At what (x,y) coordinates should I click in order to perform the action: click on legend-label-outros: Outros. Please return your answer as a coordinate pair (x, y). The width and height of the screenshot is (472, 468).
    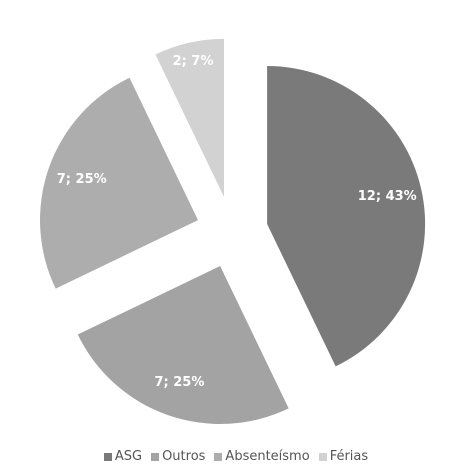
    Looking at the image, I should click on (184, 456).